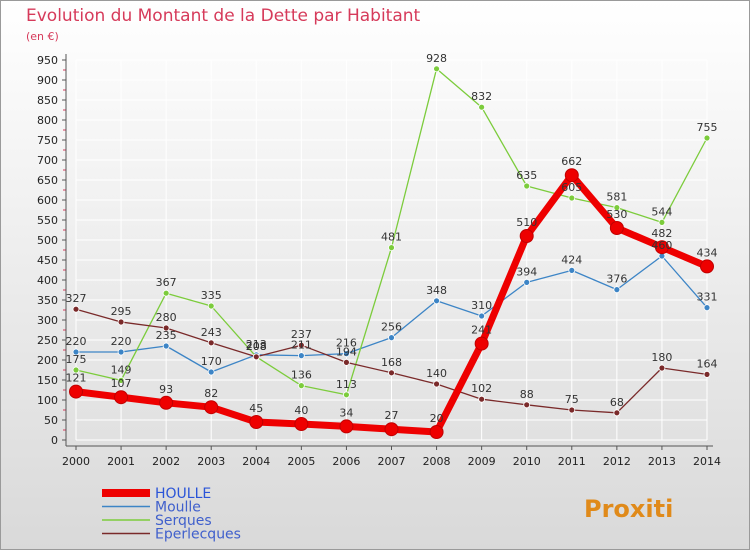 The image size is (750, 550). I want to click on data-label-moulle: 213, so click(256, 344).